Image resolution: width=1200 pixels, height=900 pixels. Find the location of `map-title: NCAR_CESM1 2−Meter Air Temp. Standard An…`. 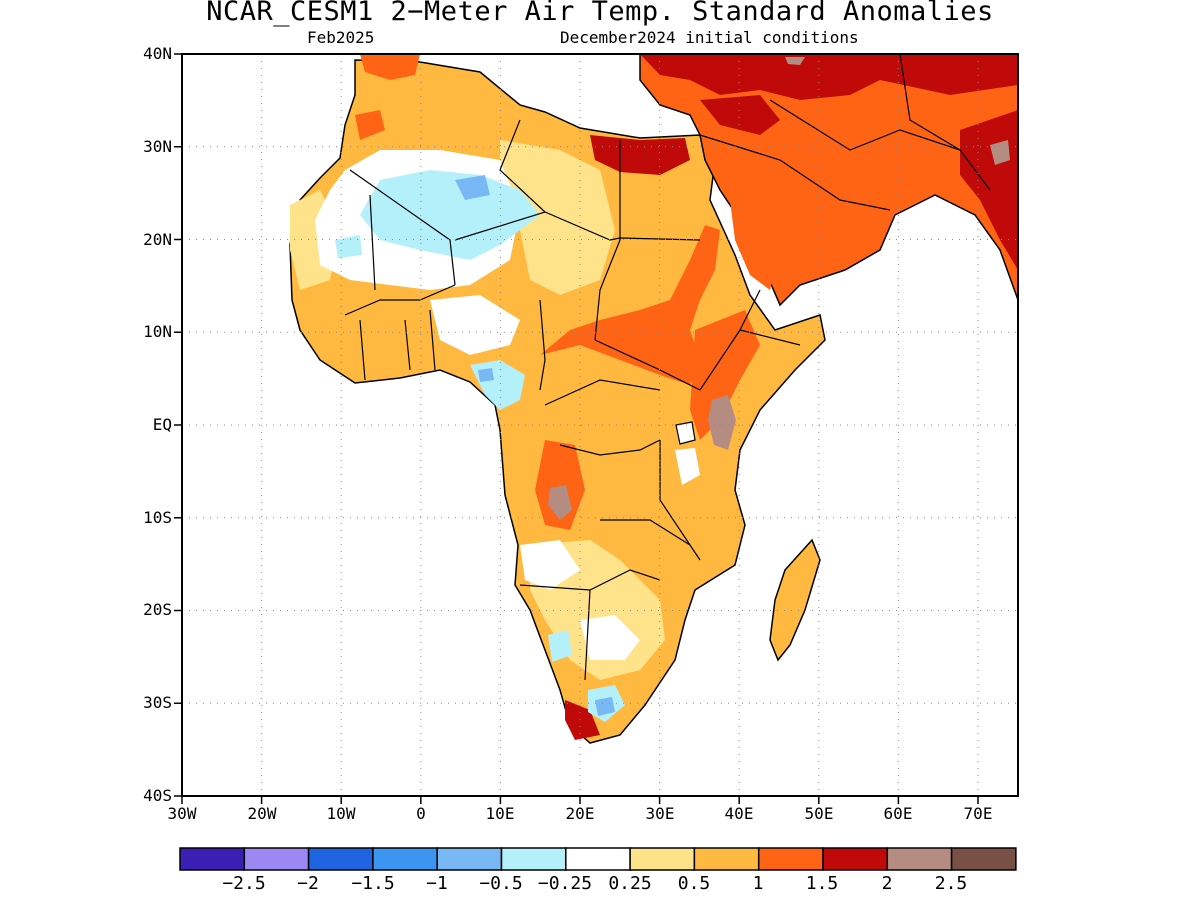

map-title: NCAR_CESM1 2−Meter Air Temp. Standard An… is located at coordinates (600, 13).